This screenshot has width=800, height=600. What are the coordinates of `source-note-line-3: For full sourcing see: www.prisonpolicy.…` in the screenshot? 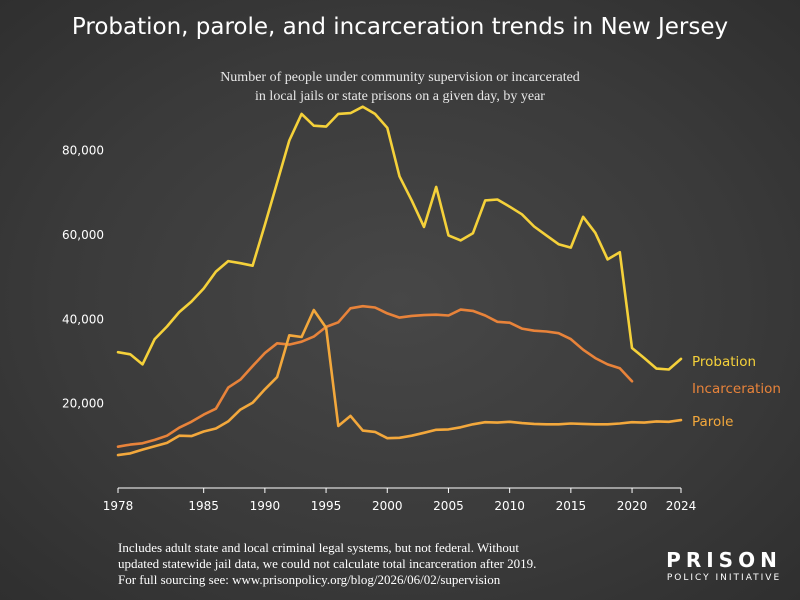 It's located at (309, 579).